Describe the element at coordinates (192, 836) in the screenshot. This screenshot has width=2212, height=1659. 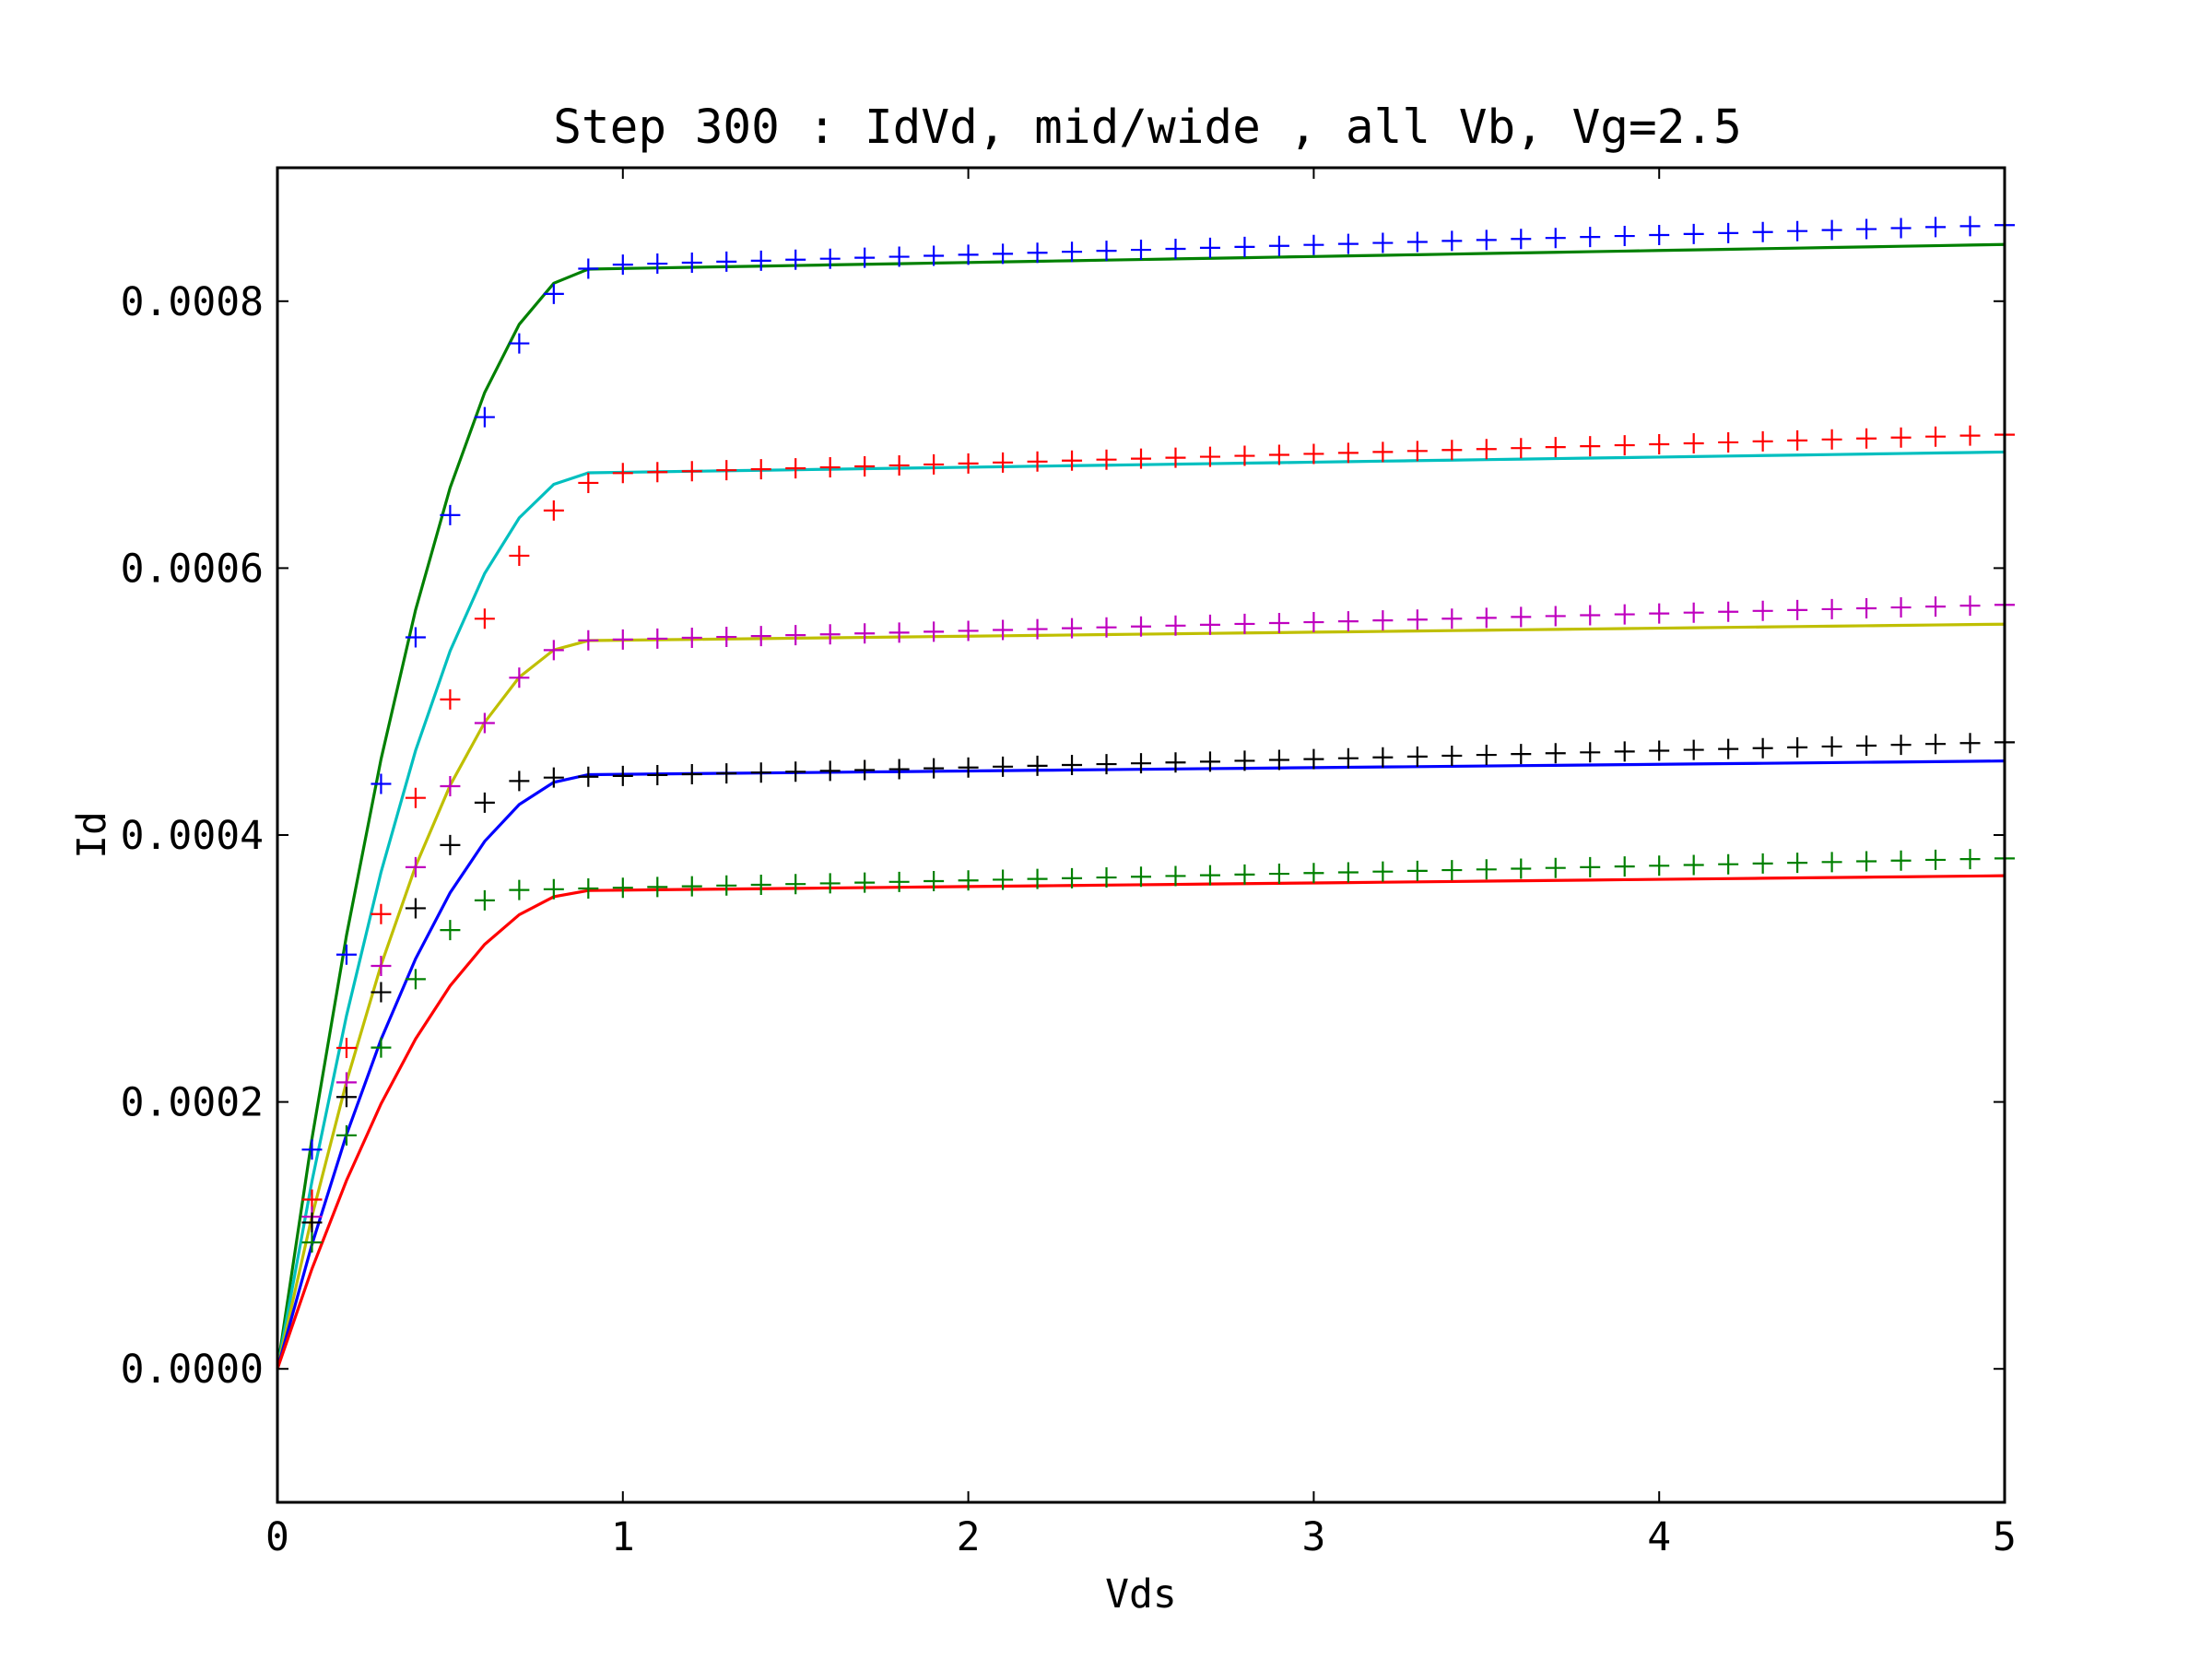
I see `y-tick-label: 0.0004` at that location.